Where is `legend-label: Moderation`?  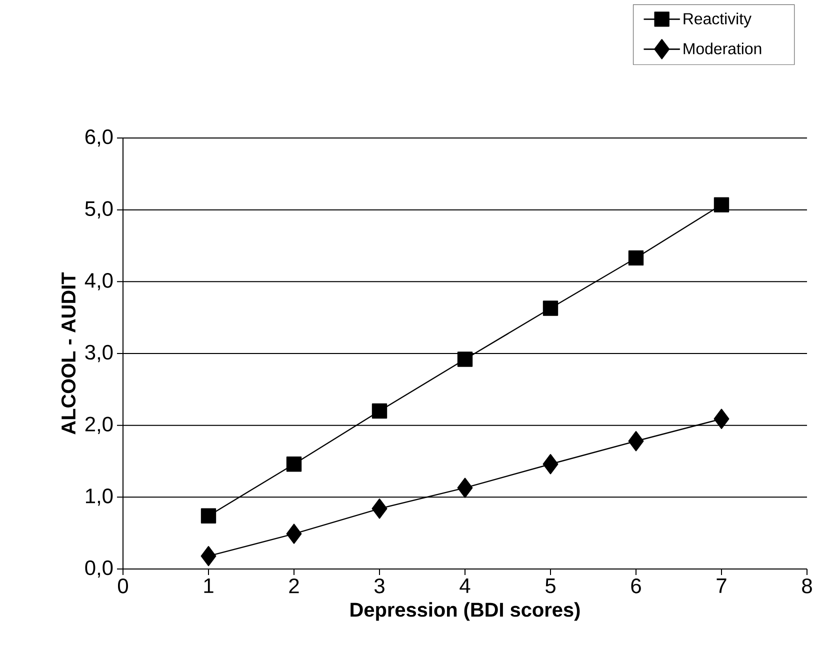 legend-label: Moderation is located at coordinates (723, 48).